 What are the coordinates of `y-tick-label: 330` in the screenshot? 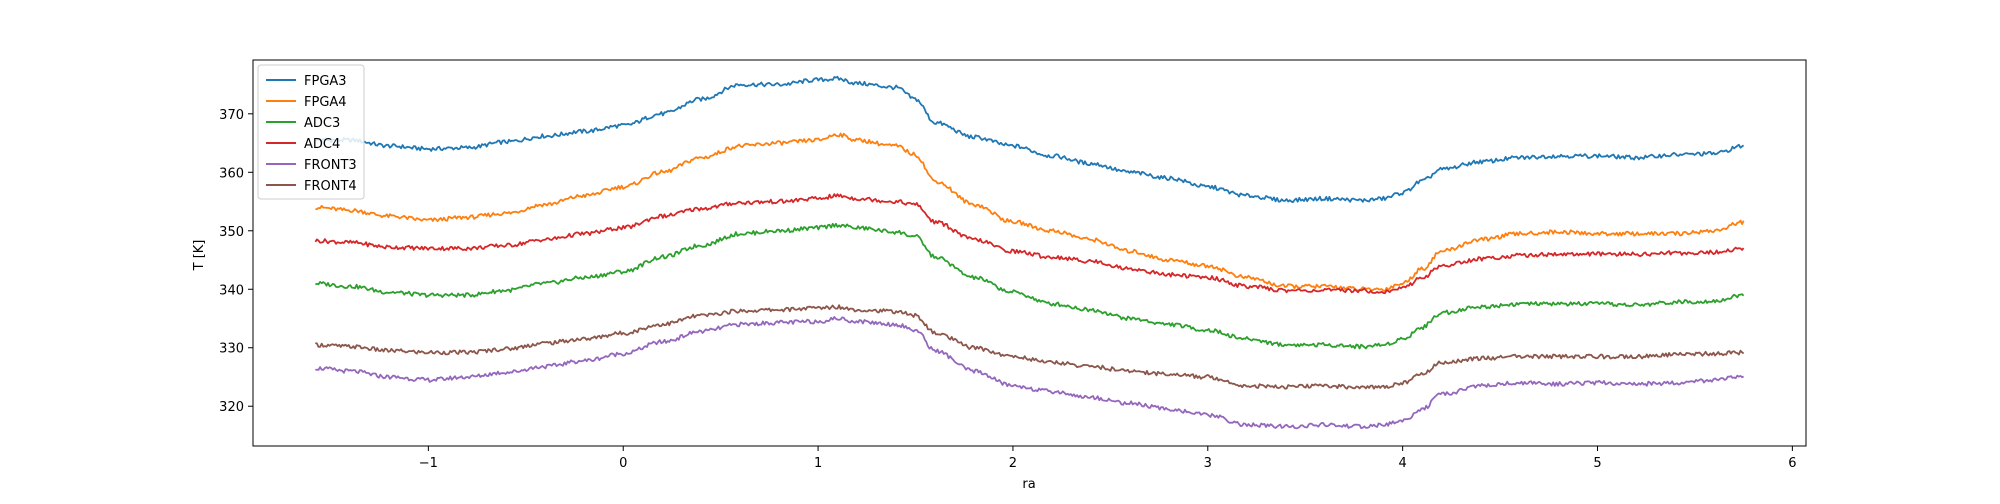 It's located at (231, 349).